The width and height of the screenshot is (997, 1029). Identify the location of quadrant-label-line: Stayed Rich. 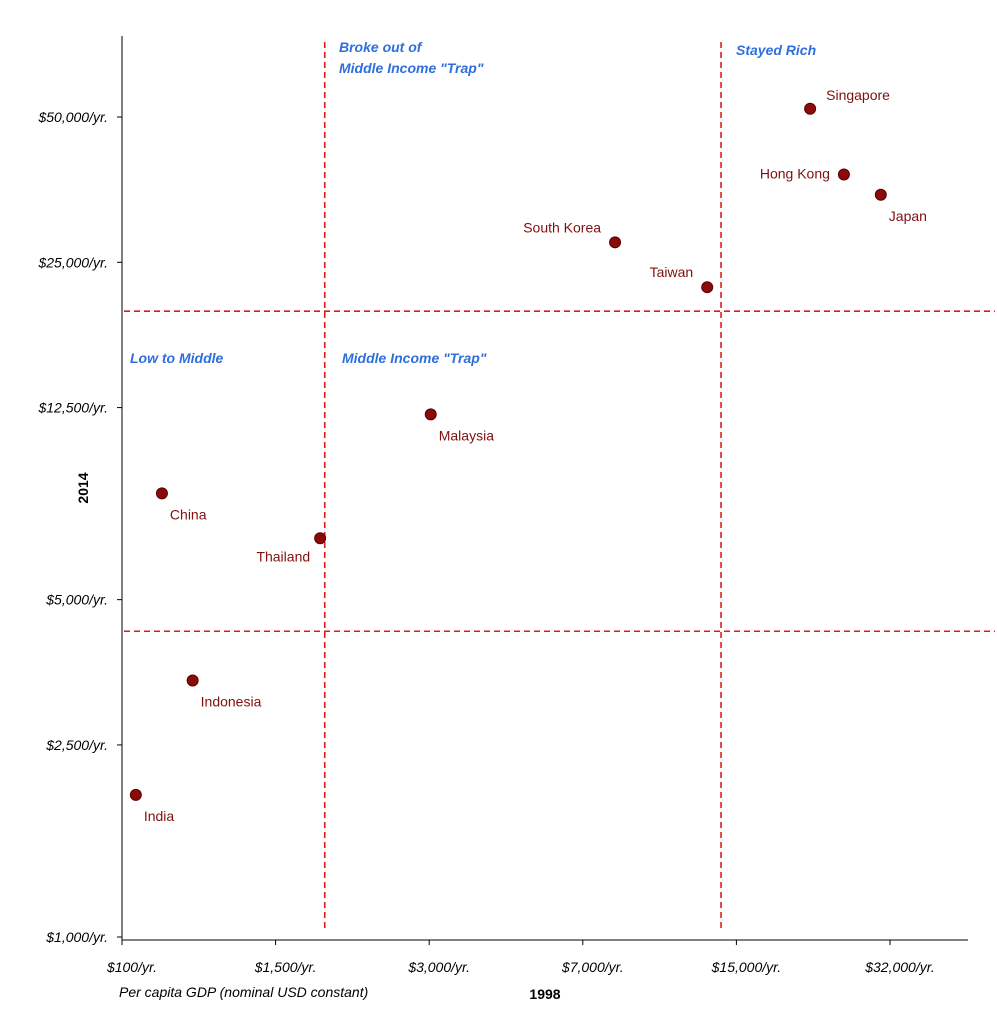
(776, 50).